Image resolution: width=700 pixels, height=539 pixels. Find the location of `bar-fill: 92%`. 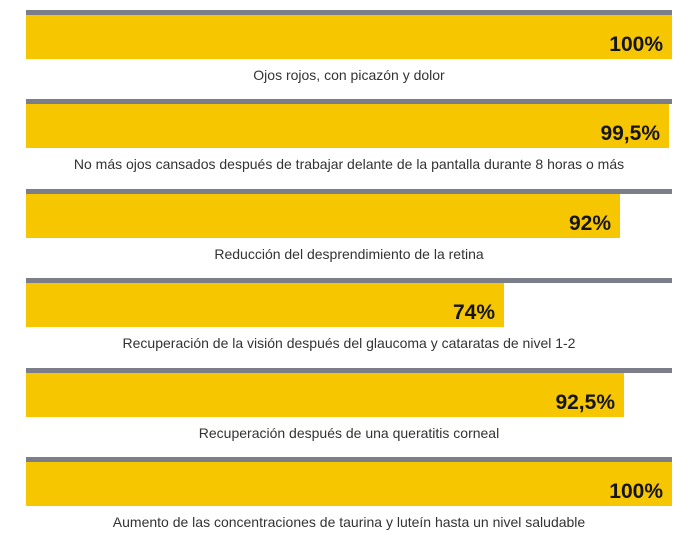

bar-fill: 92% is located at coordinates (323, 215).